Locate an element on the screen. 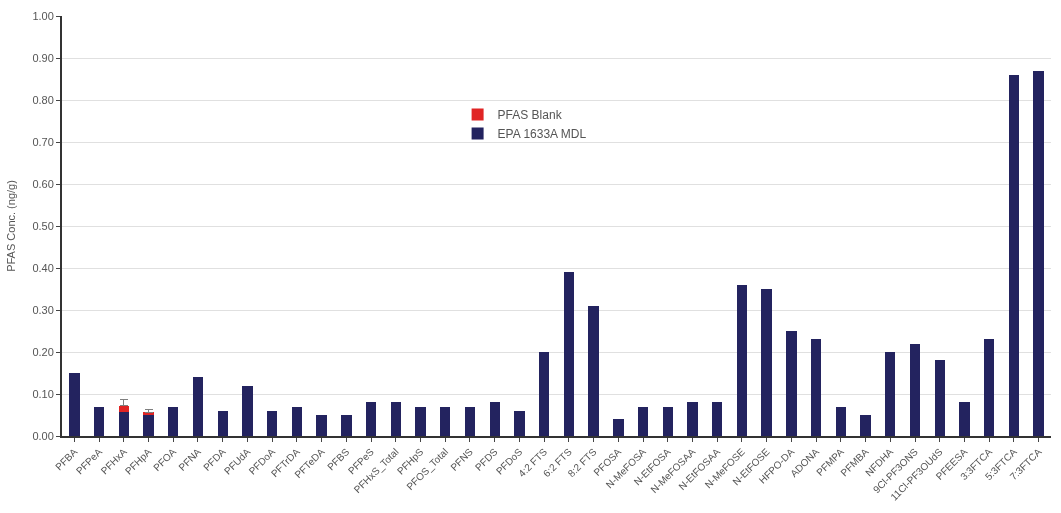 The image size is (1061, 513). y-tick-label: 0.60 is located at coordinates (43, 183).